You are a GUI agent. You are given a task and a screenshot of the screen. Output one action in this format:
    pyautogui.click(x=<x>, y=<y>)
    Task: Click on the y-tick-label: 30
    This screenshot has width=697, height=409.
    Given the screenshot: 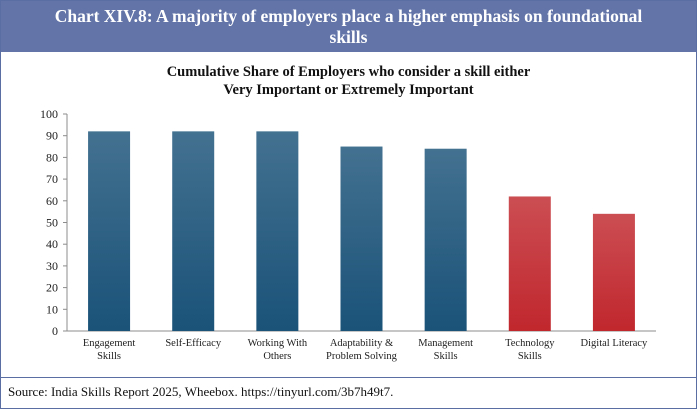 What is the action you would take?
    pyautogui.click(x=52, y=266)
    